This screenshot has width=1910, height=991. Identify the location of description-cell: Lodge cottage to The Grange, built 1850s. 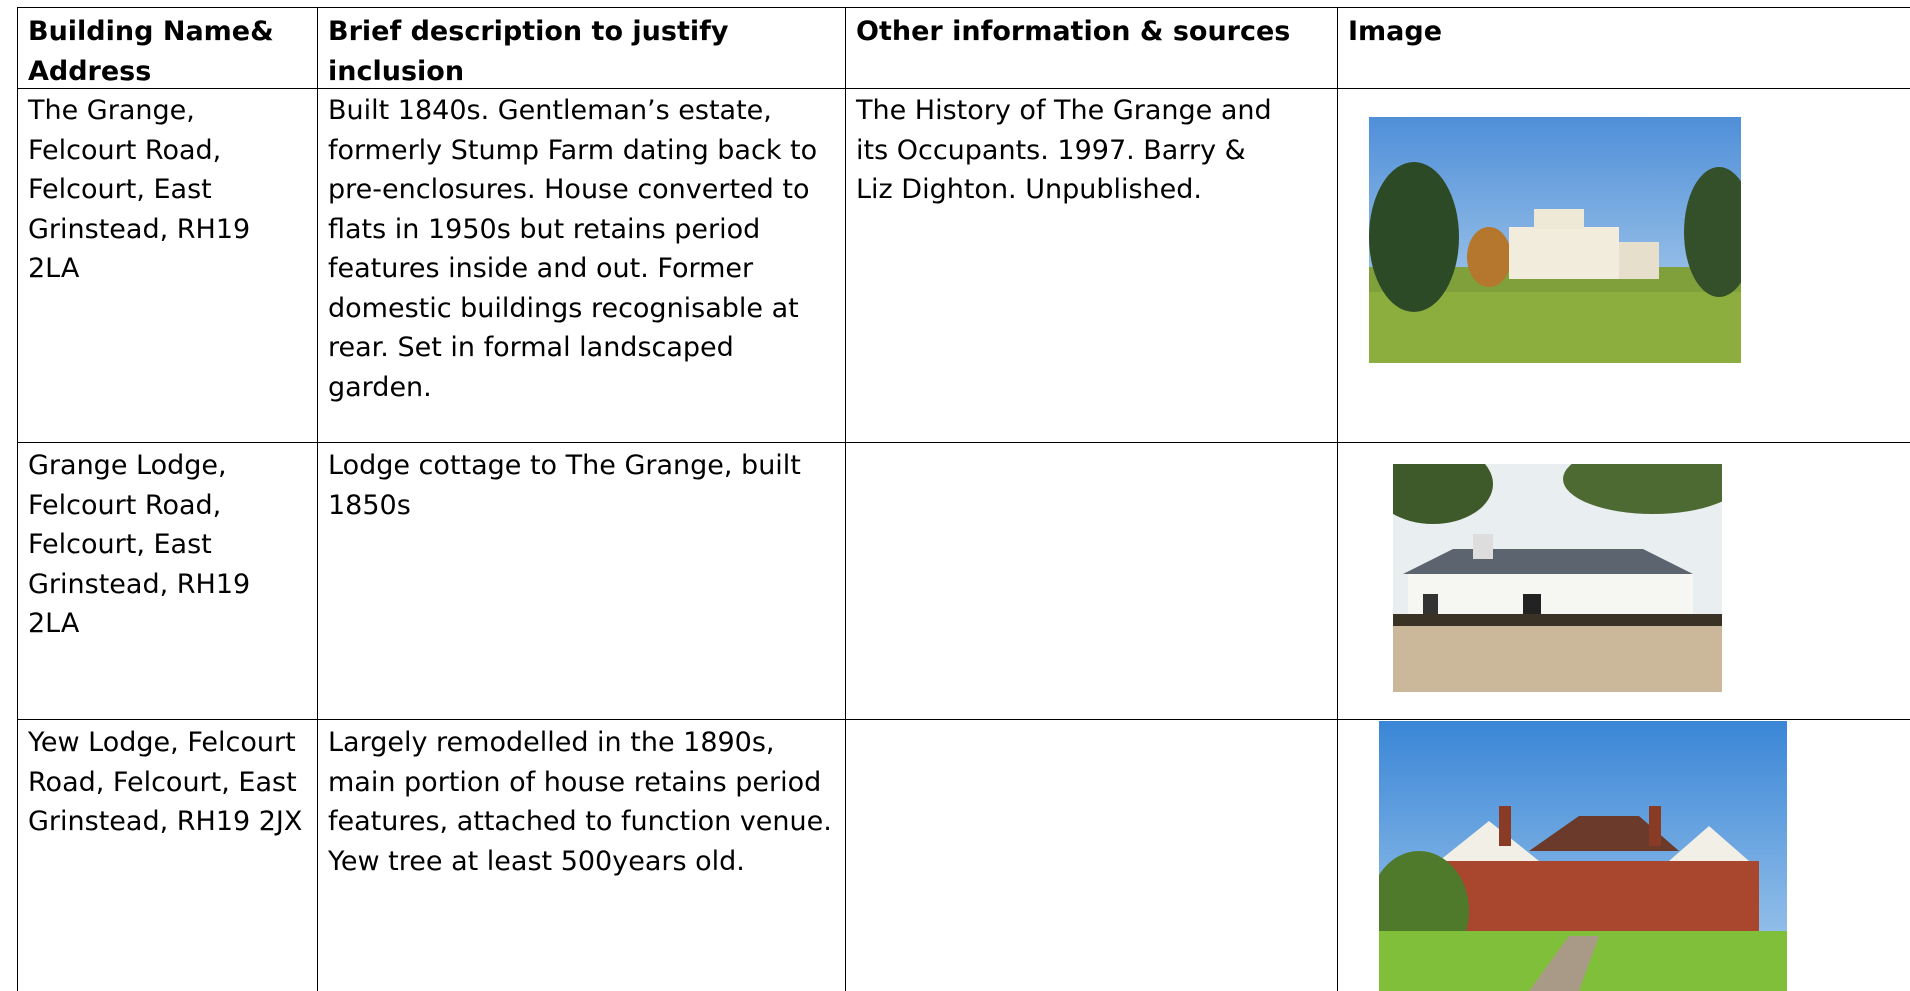
(564, 485).